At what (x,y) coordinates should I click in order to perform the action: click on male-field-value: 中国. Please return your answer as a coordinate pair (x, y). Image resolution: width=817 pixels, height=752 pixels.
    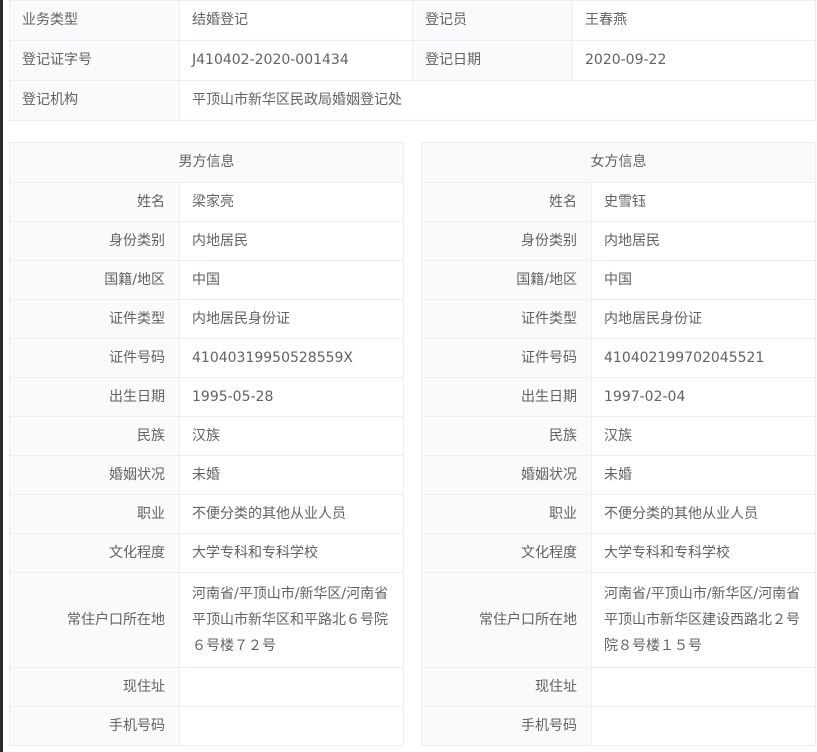
    Looking at the image, I should click on (291, 280).